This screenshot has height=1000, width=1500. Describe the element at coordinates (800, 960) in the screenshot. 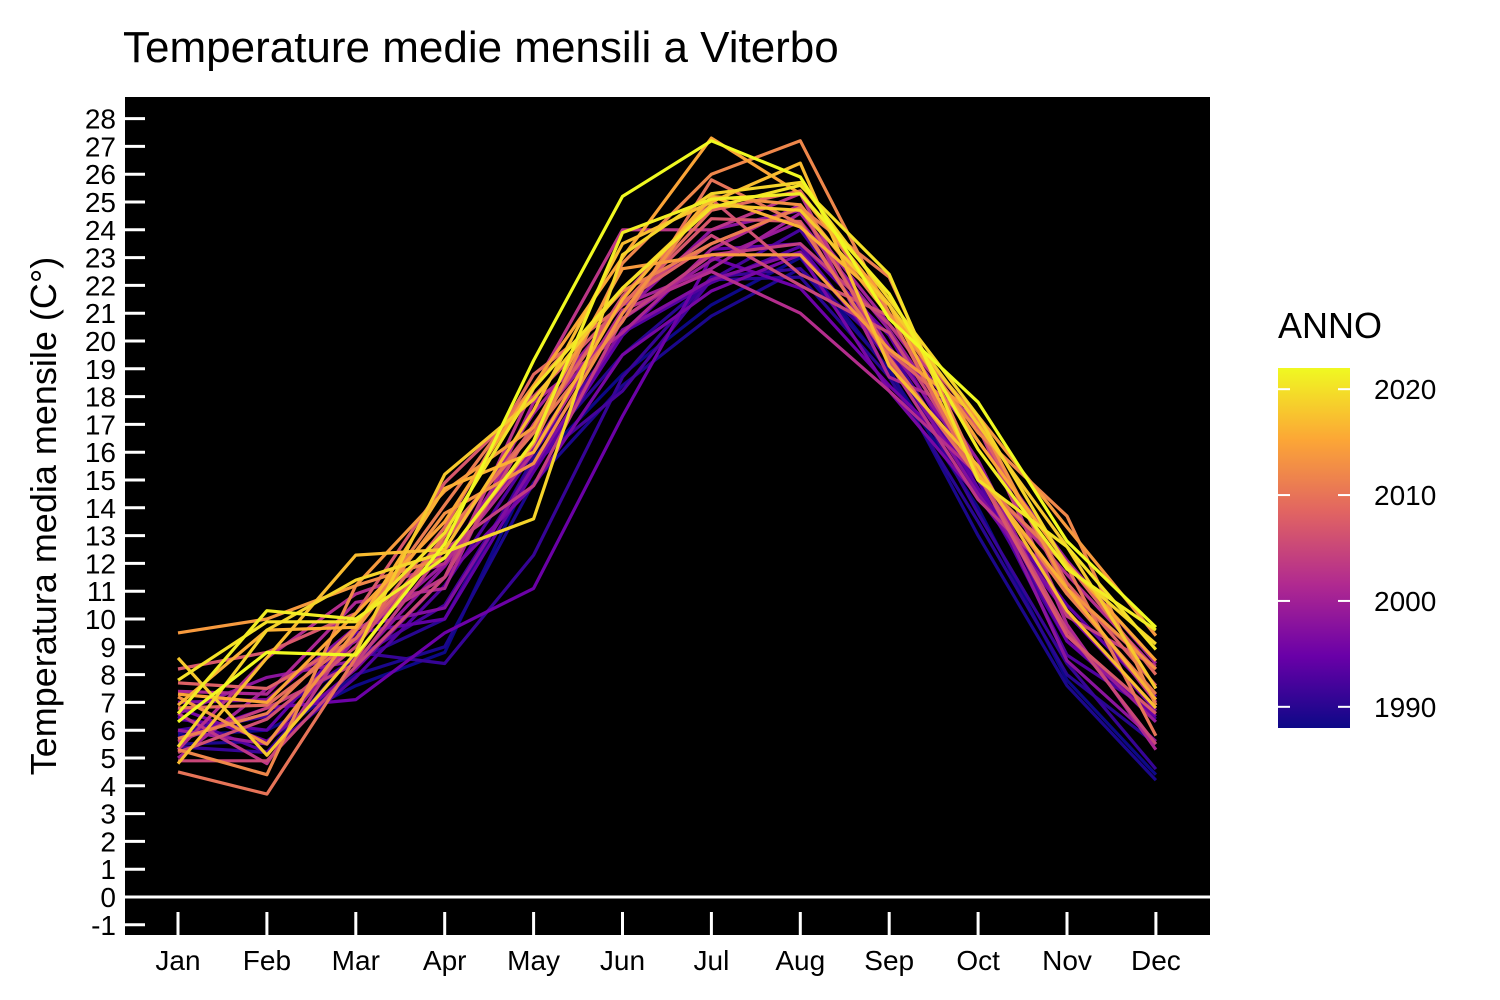

I see `x-tick-label: Aug` at that location.